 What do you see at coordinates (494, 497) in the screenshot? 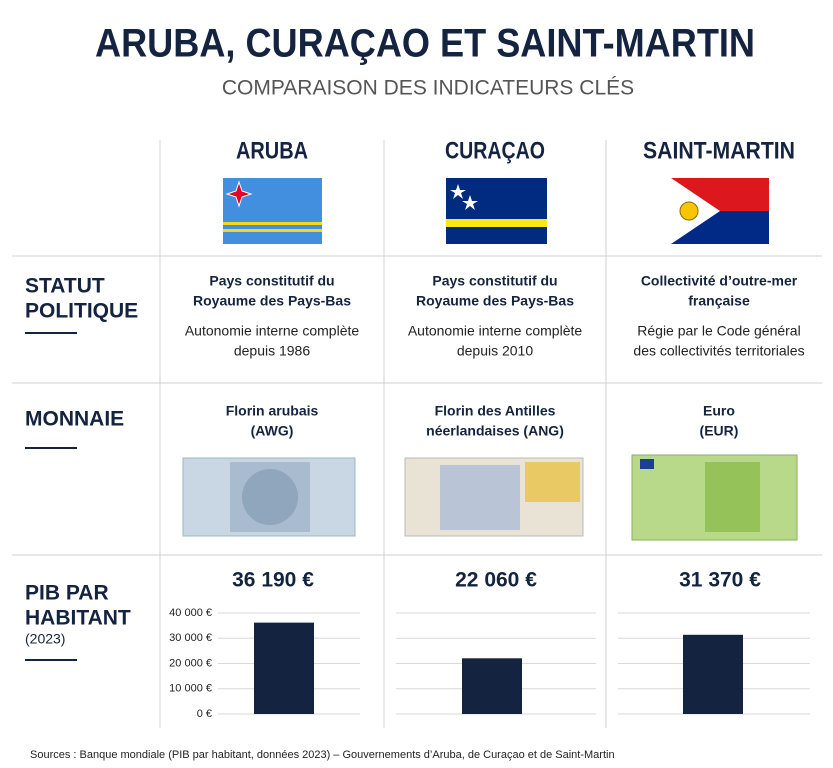
I see `banknote-curacao` at bounding box center [494, 497].